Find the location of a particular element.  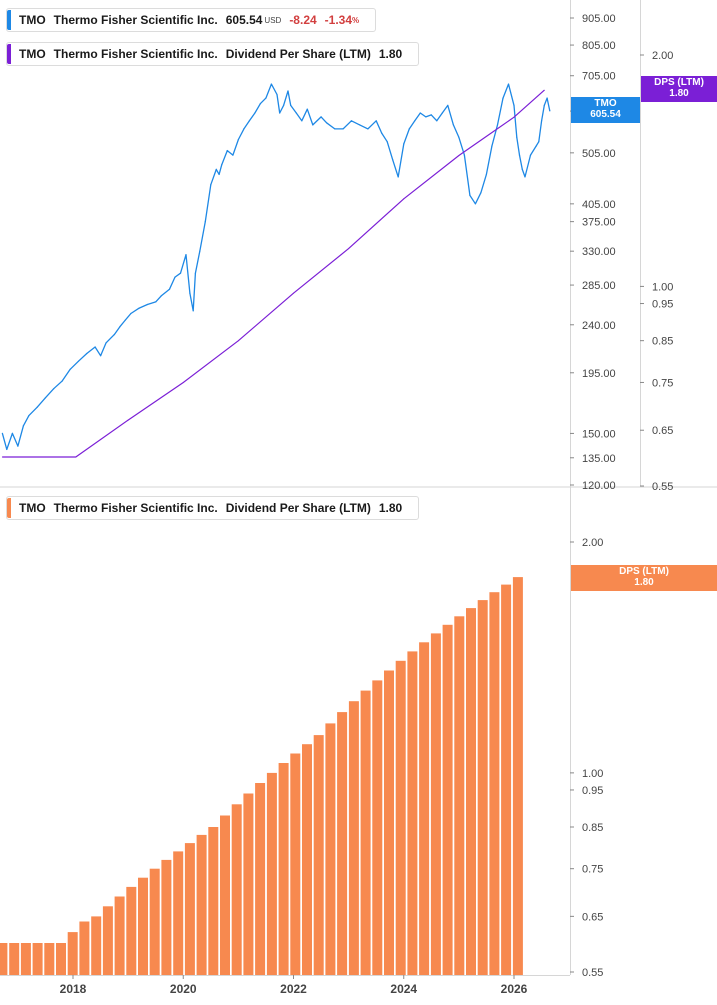

dps-bottom-axis-tick-label: 0.85 is located at coordinates (592, 828).